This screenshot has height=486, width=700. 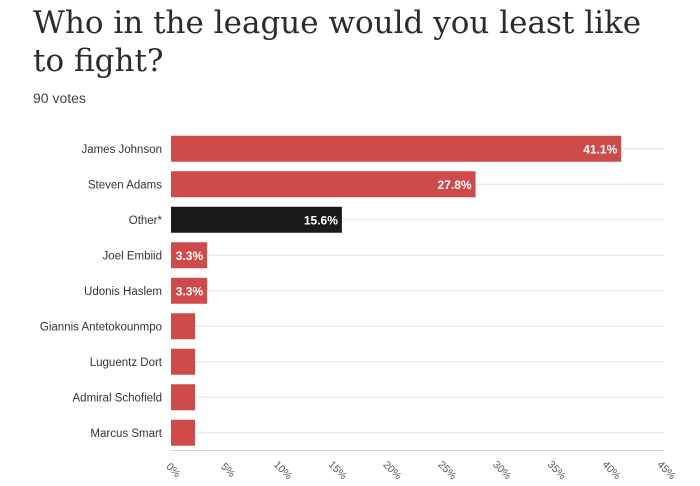 I want to click on x-tick-label: 45%, so click(x=665, y=470).